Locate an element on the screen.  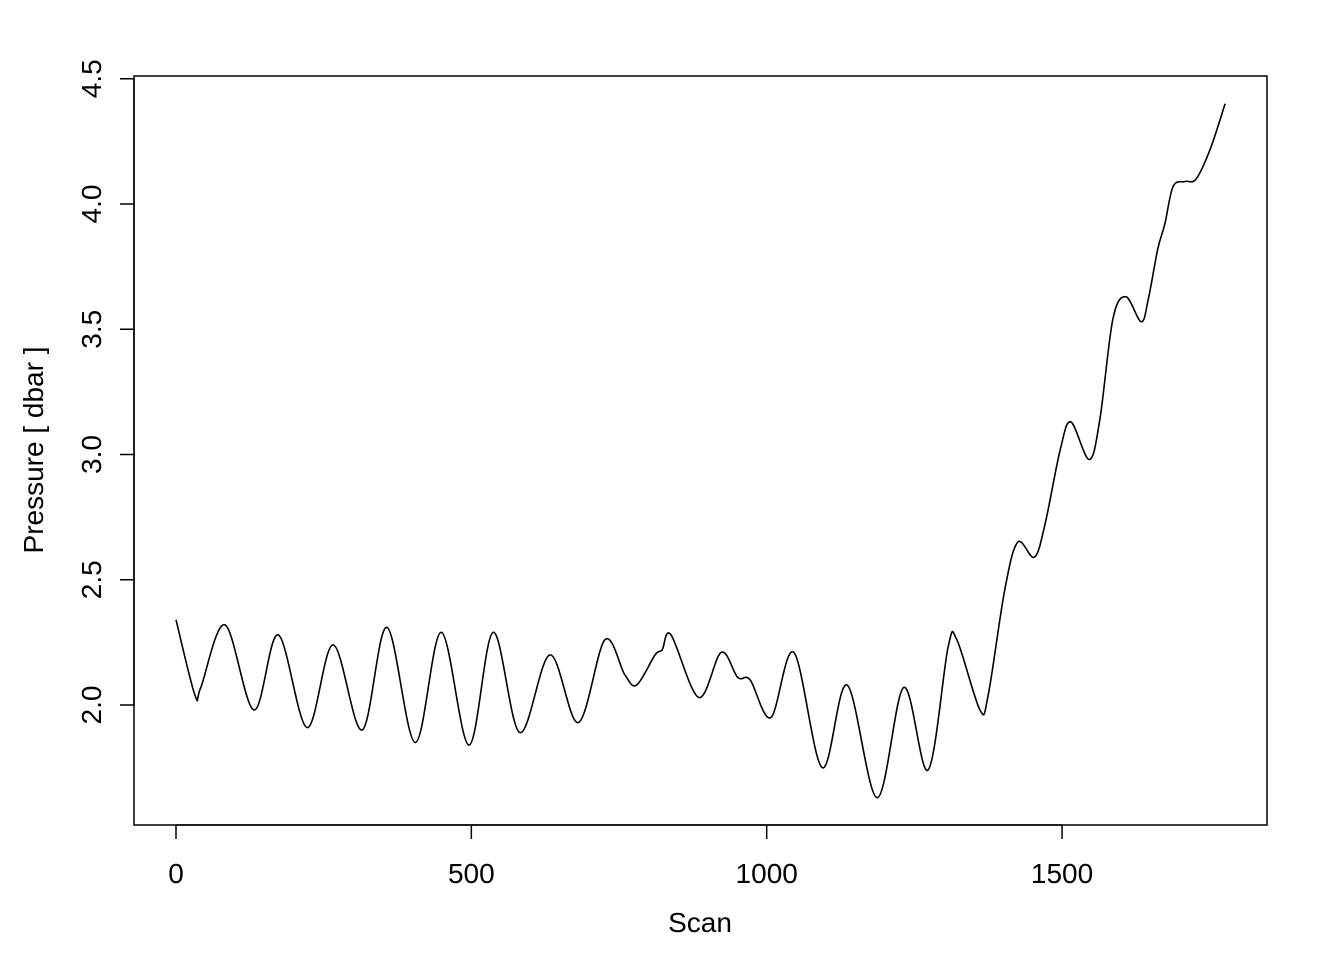
y-tick-label: 3.5 is located at coordinates (91, 329).